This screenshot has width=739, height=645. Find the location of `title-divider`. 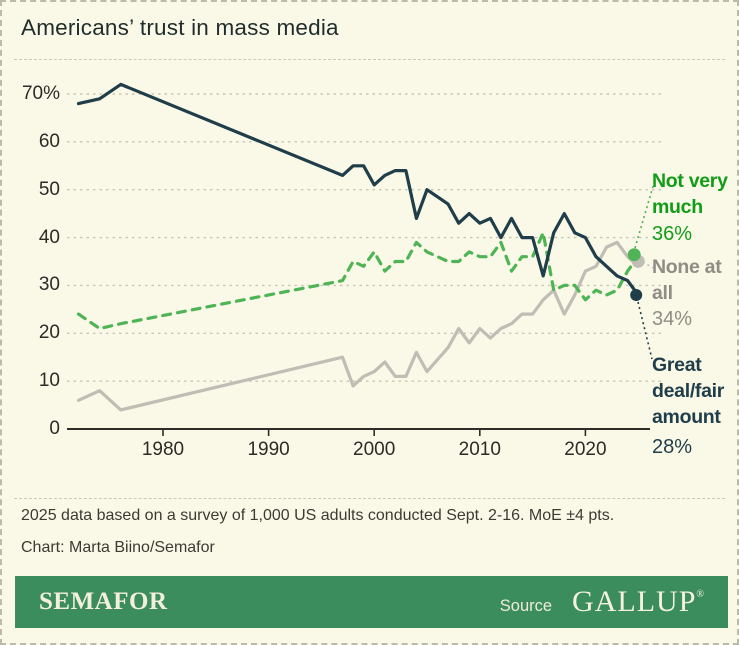

title-divider is located at coordinates (369, 59).